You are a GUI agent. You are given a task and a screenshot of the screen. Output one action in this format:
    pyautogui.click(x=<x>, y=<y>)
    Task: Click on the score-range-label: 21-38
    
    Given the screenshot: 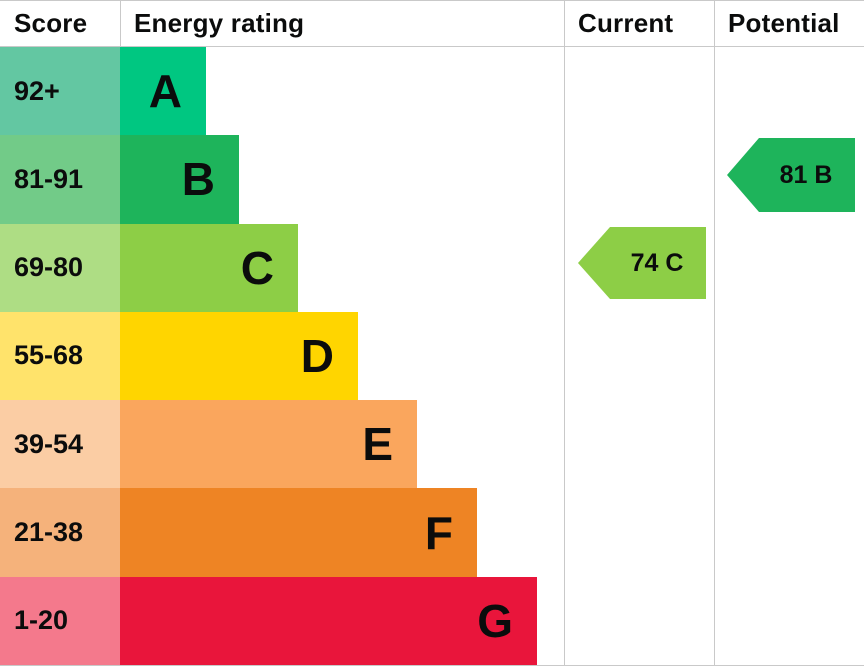 What is the action you would take?
    pyautogui.click(x=49, y=532)
    